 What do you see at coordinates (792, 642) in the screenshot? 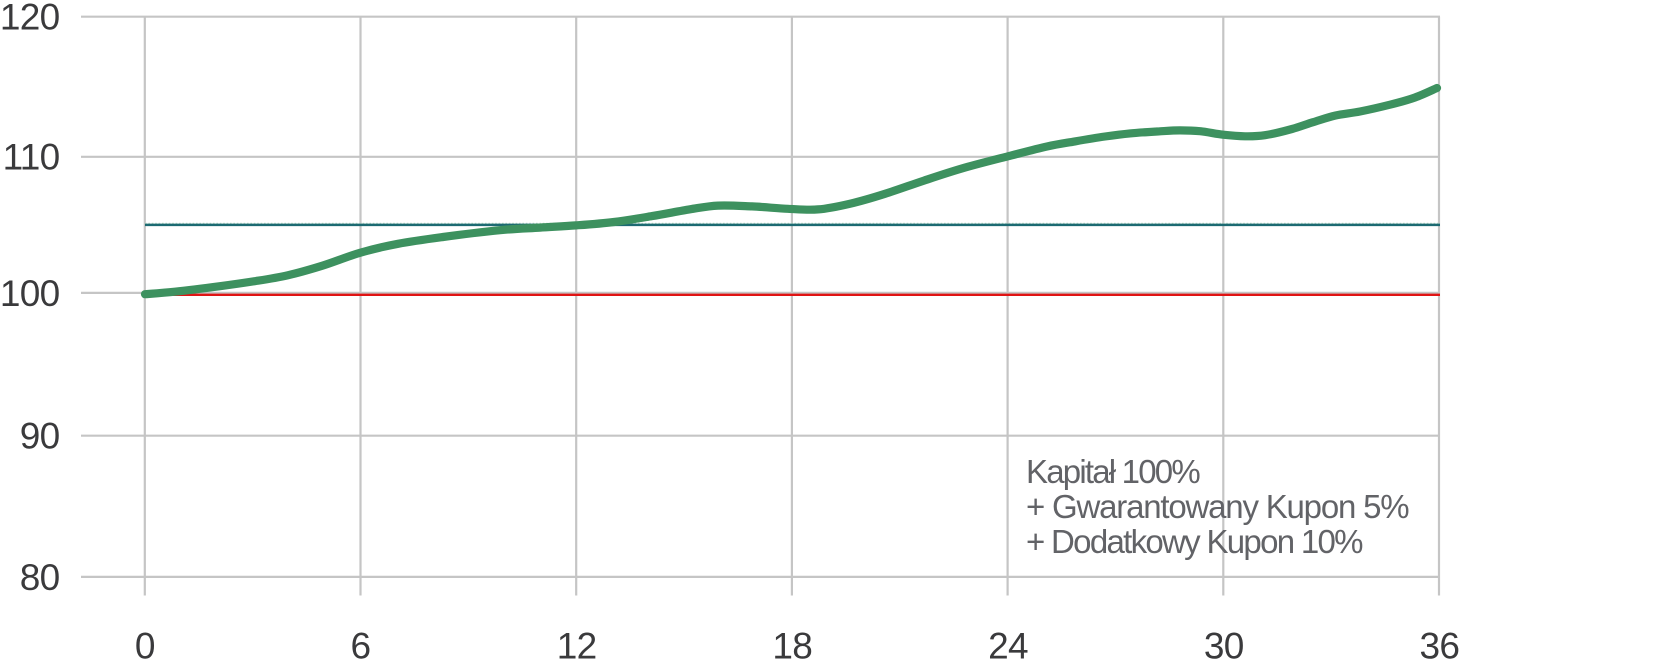
I see `svg-text: 18` at bounding box center [792, 642].